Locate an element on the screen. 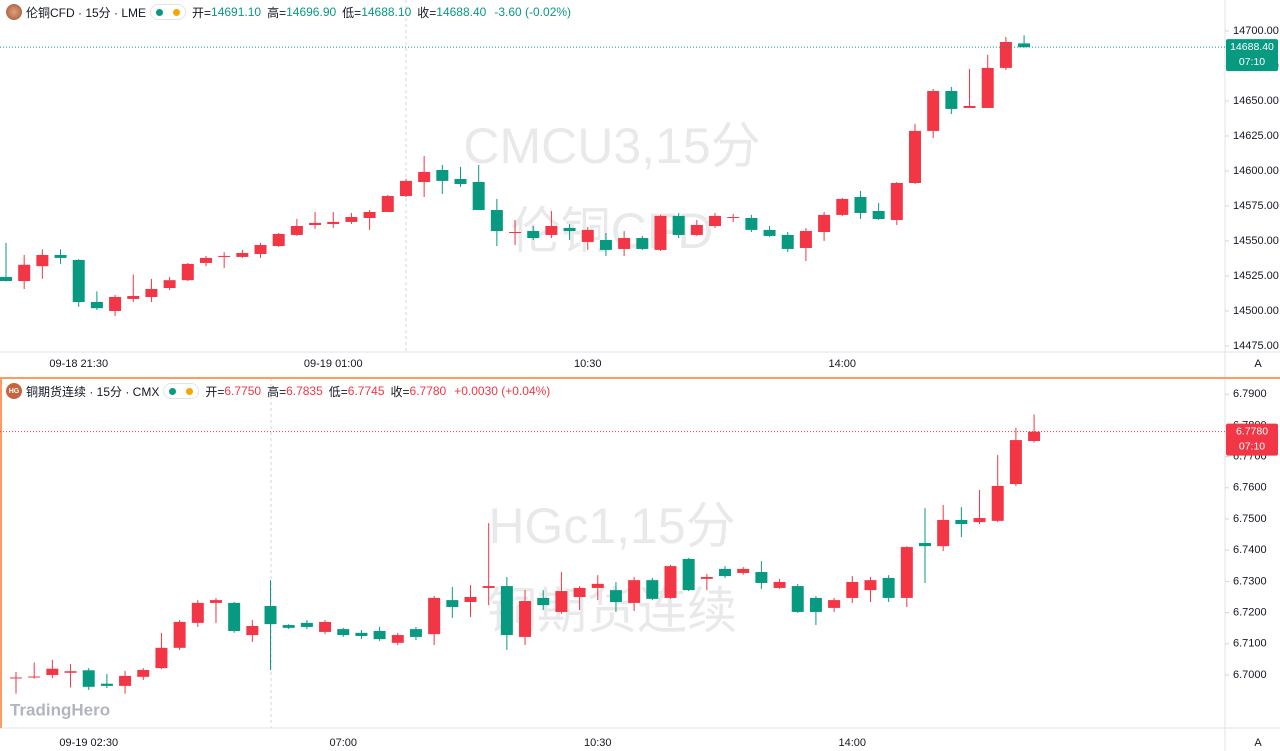 This screenshot has height=751, width=1280. x-tick-label: 09-18 21:30 is located at coordinates (78, 364).